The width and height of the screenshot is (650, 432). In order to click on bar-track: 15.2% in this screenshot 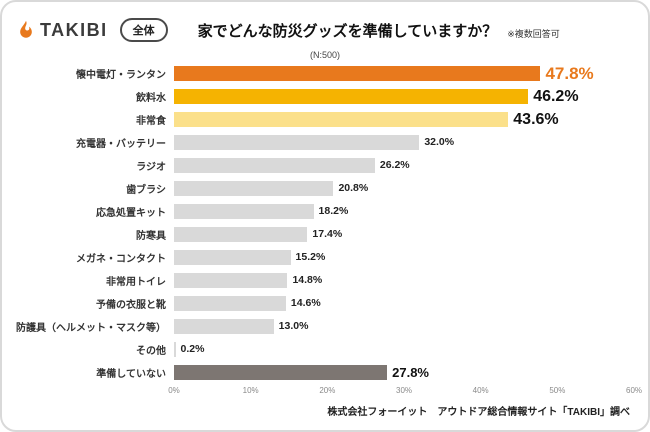, I will do `click(404, 257)`.